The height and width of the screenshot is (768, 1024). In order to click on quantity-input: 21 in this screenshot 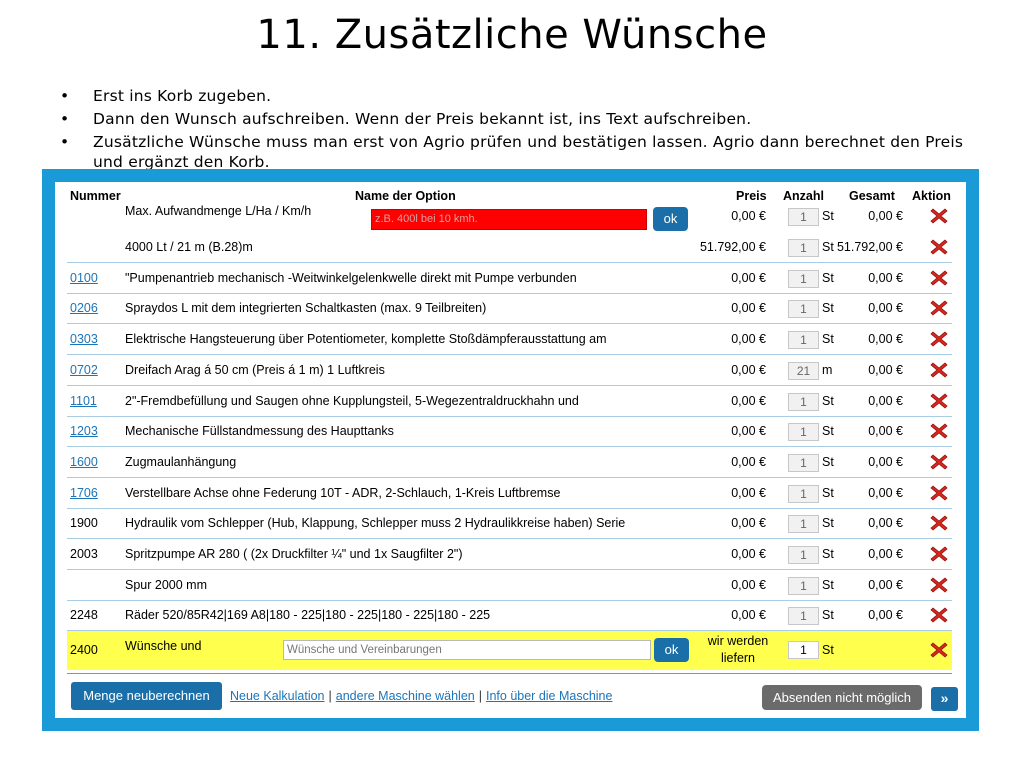, I will do `click(803, 371)`.